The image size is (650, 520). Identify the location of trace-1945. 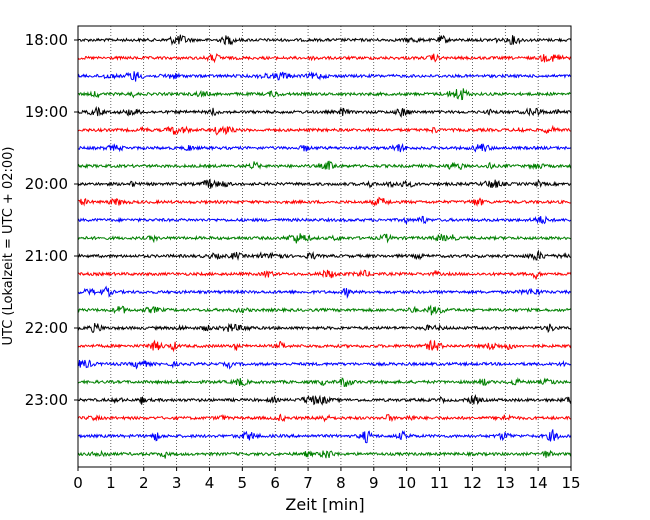
(324, 165).